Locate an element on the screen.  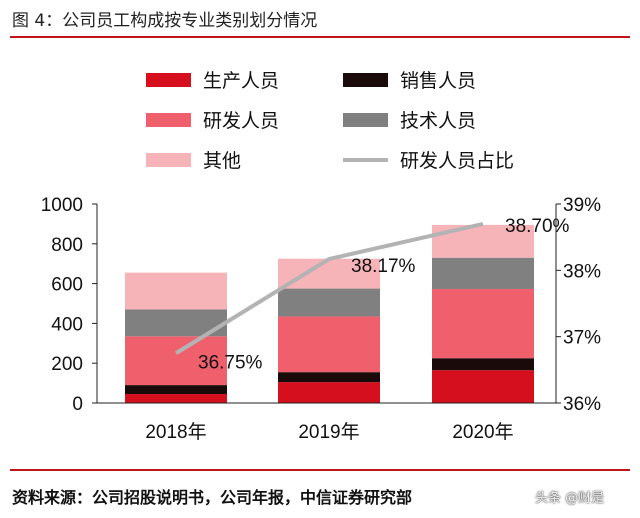
line-data-label: 36.75% is located at coordinates (230, 362).